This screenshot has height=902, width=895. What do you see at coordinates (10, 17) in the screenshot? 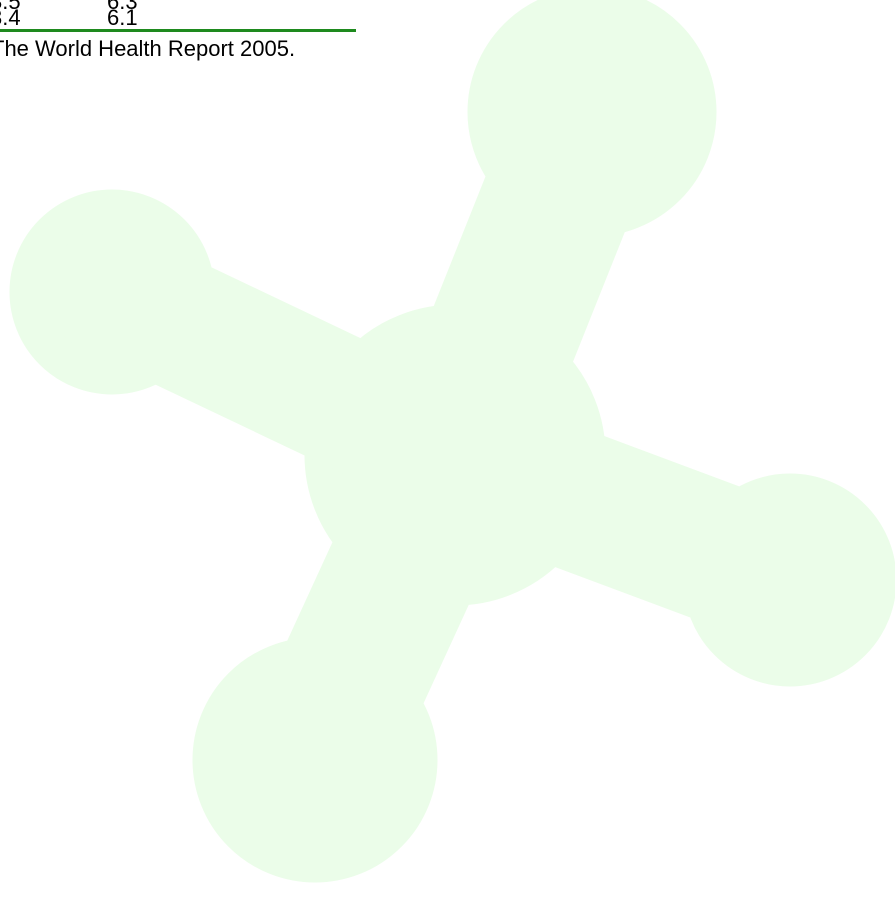
I see `table-cell: 3.4` at bounding box center [10, 17].